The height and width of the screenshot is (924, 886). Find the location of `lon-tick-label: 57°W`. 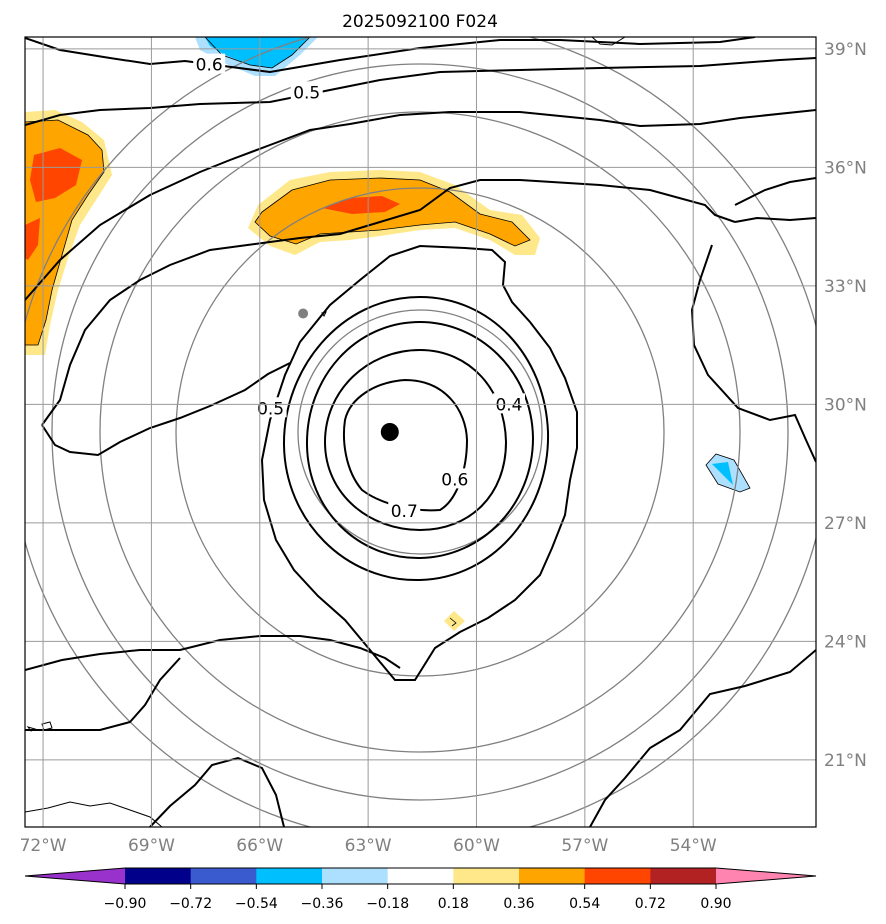

lon-tick-label: 57°W is located at coordinates (584, 846).